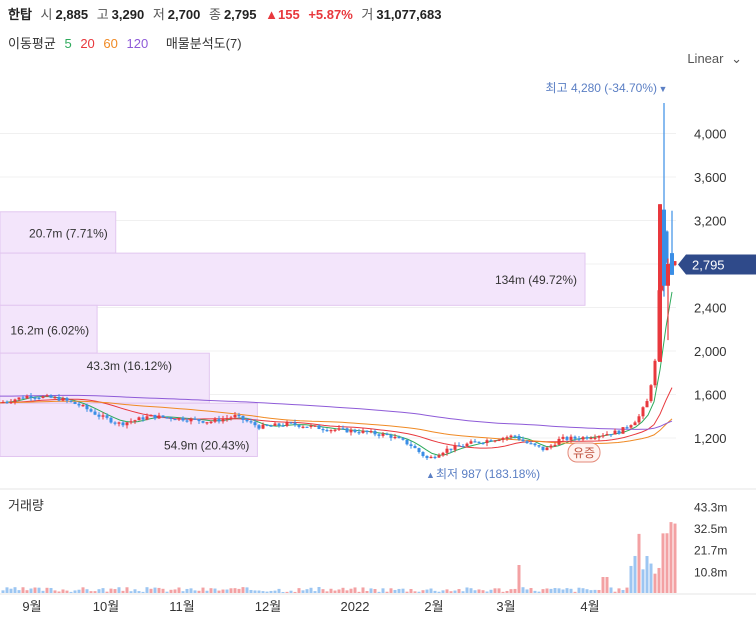  Describe the element at coordinates (736, 58) in the screenshot. I see `chevron-down-icon: ⌄` at that location.